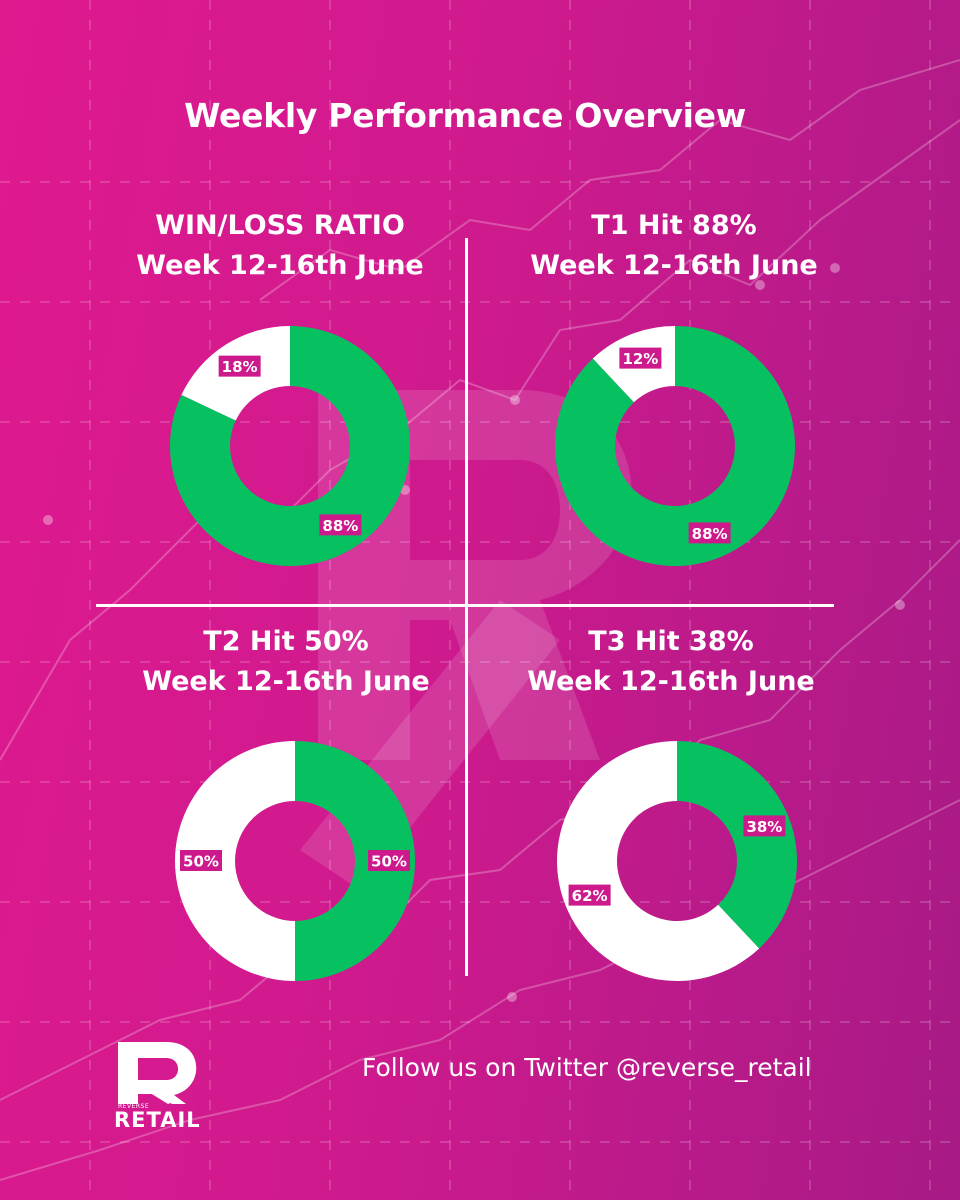 This screenshot has height=1200, width=960. I want to click on donut-label-1: 50%, so click(201, 860).